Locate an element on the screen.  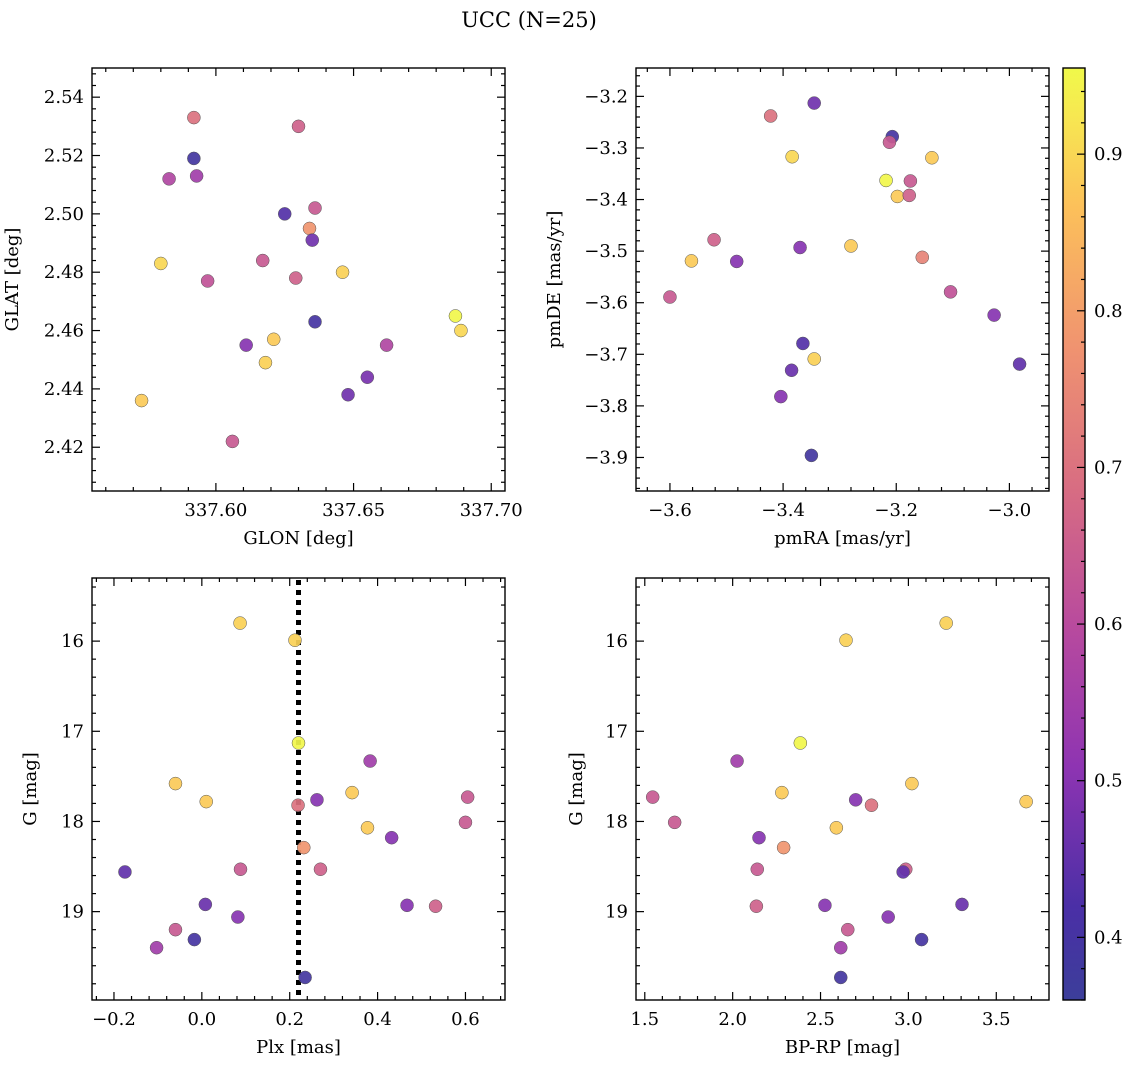
y-tick-label: −3.4 is located at coordinates (606, 200).